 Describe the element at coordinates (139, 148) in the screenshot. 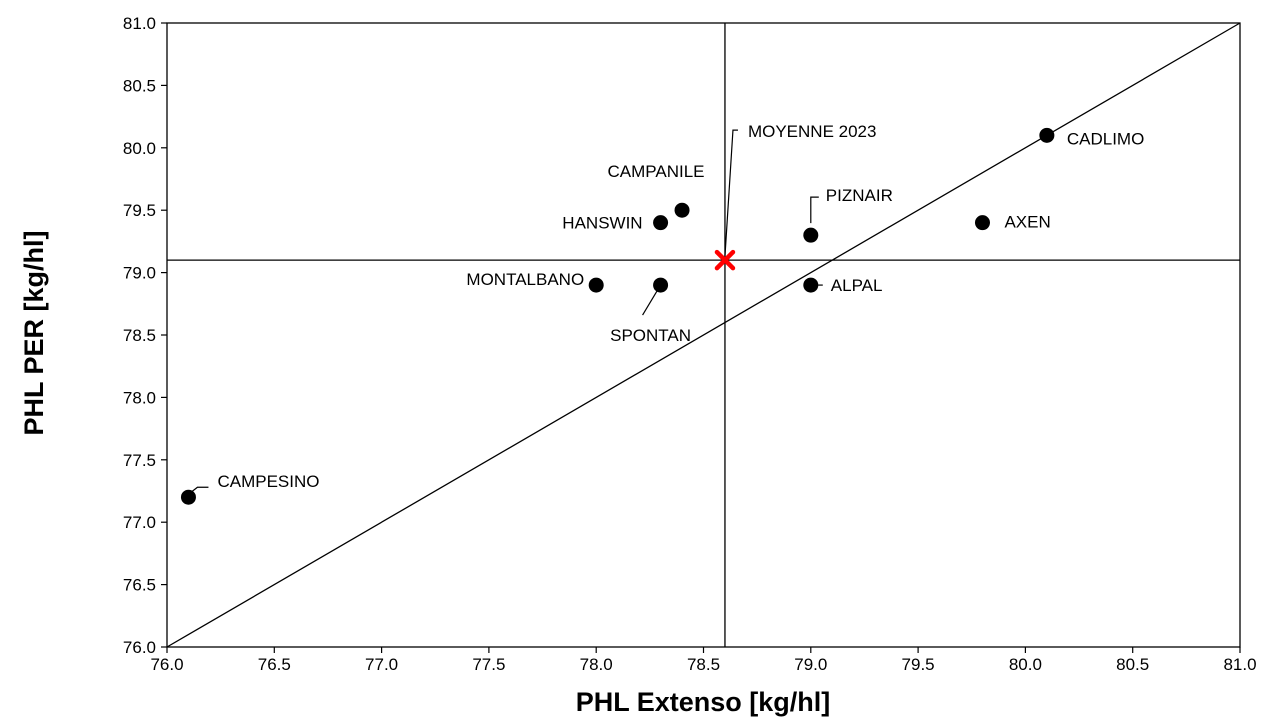

I see `y-tick-label: 80.0` at that location.